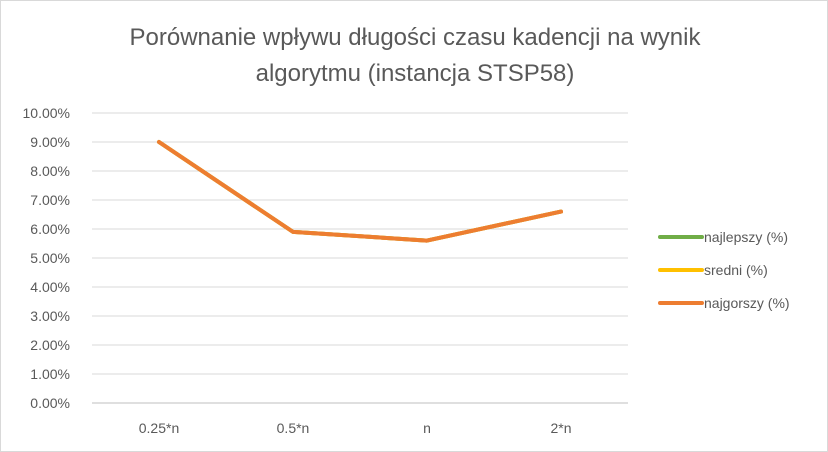  What do you see at coordinates (50, 316) in the screenshot?
I see `y-tick-label: 3.00%` at bounding box center [50, 316].